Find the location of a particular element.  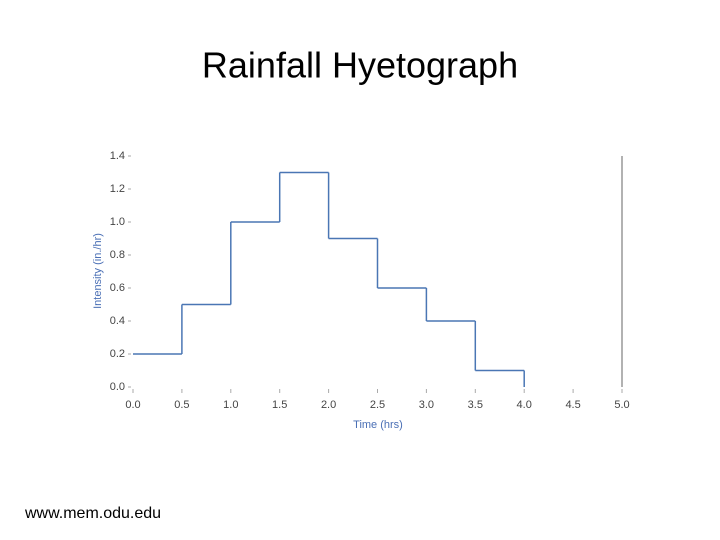

y-tick-label: 1.2 is located at coordinates (117, 189).